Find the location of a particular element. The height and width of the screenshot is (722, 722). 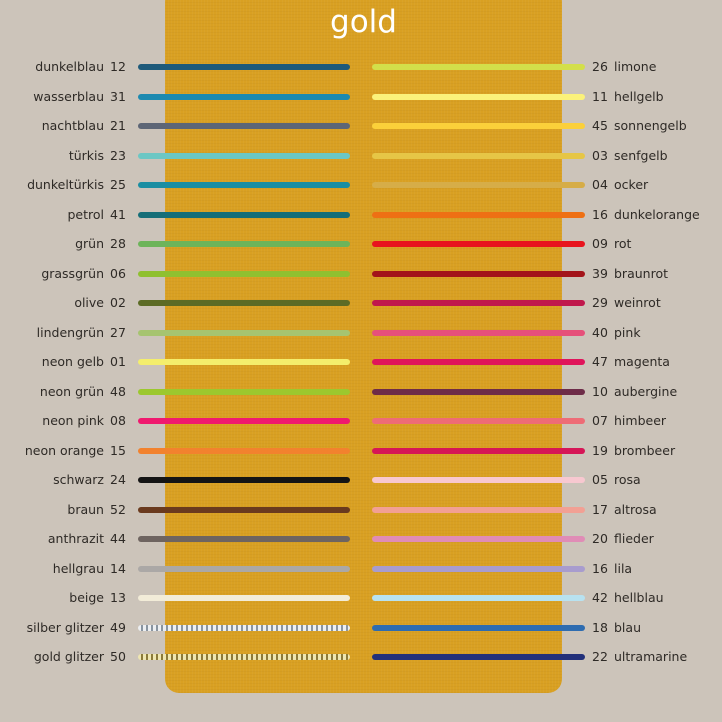

color-number: 01 is located at coordinates (118, 361).